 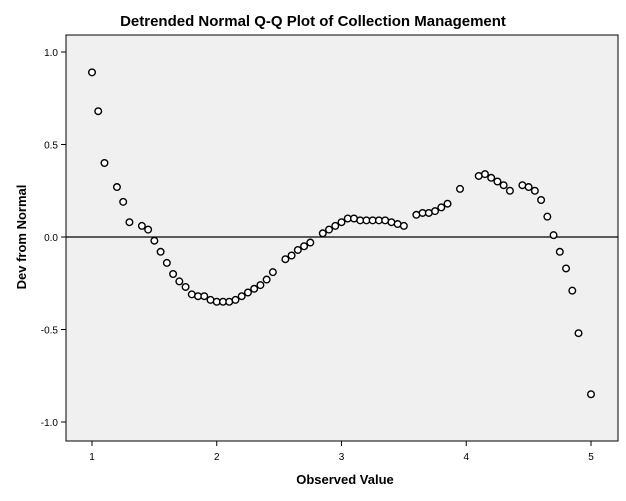 What do you see at coordinates (591, 457) in the screenshot?
I see `x-tick-label: 5` at bounding box center [591, 457].